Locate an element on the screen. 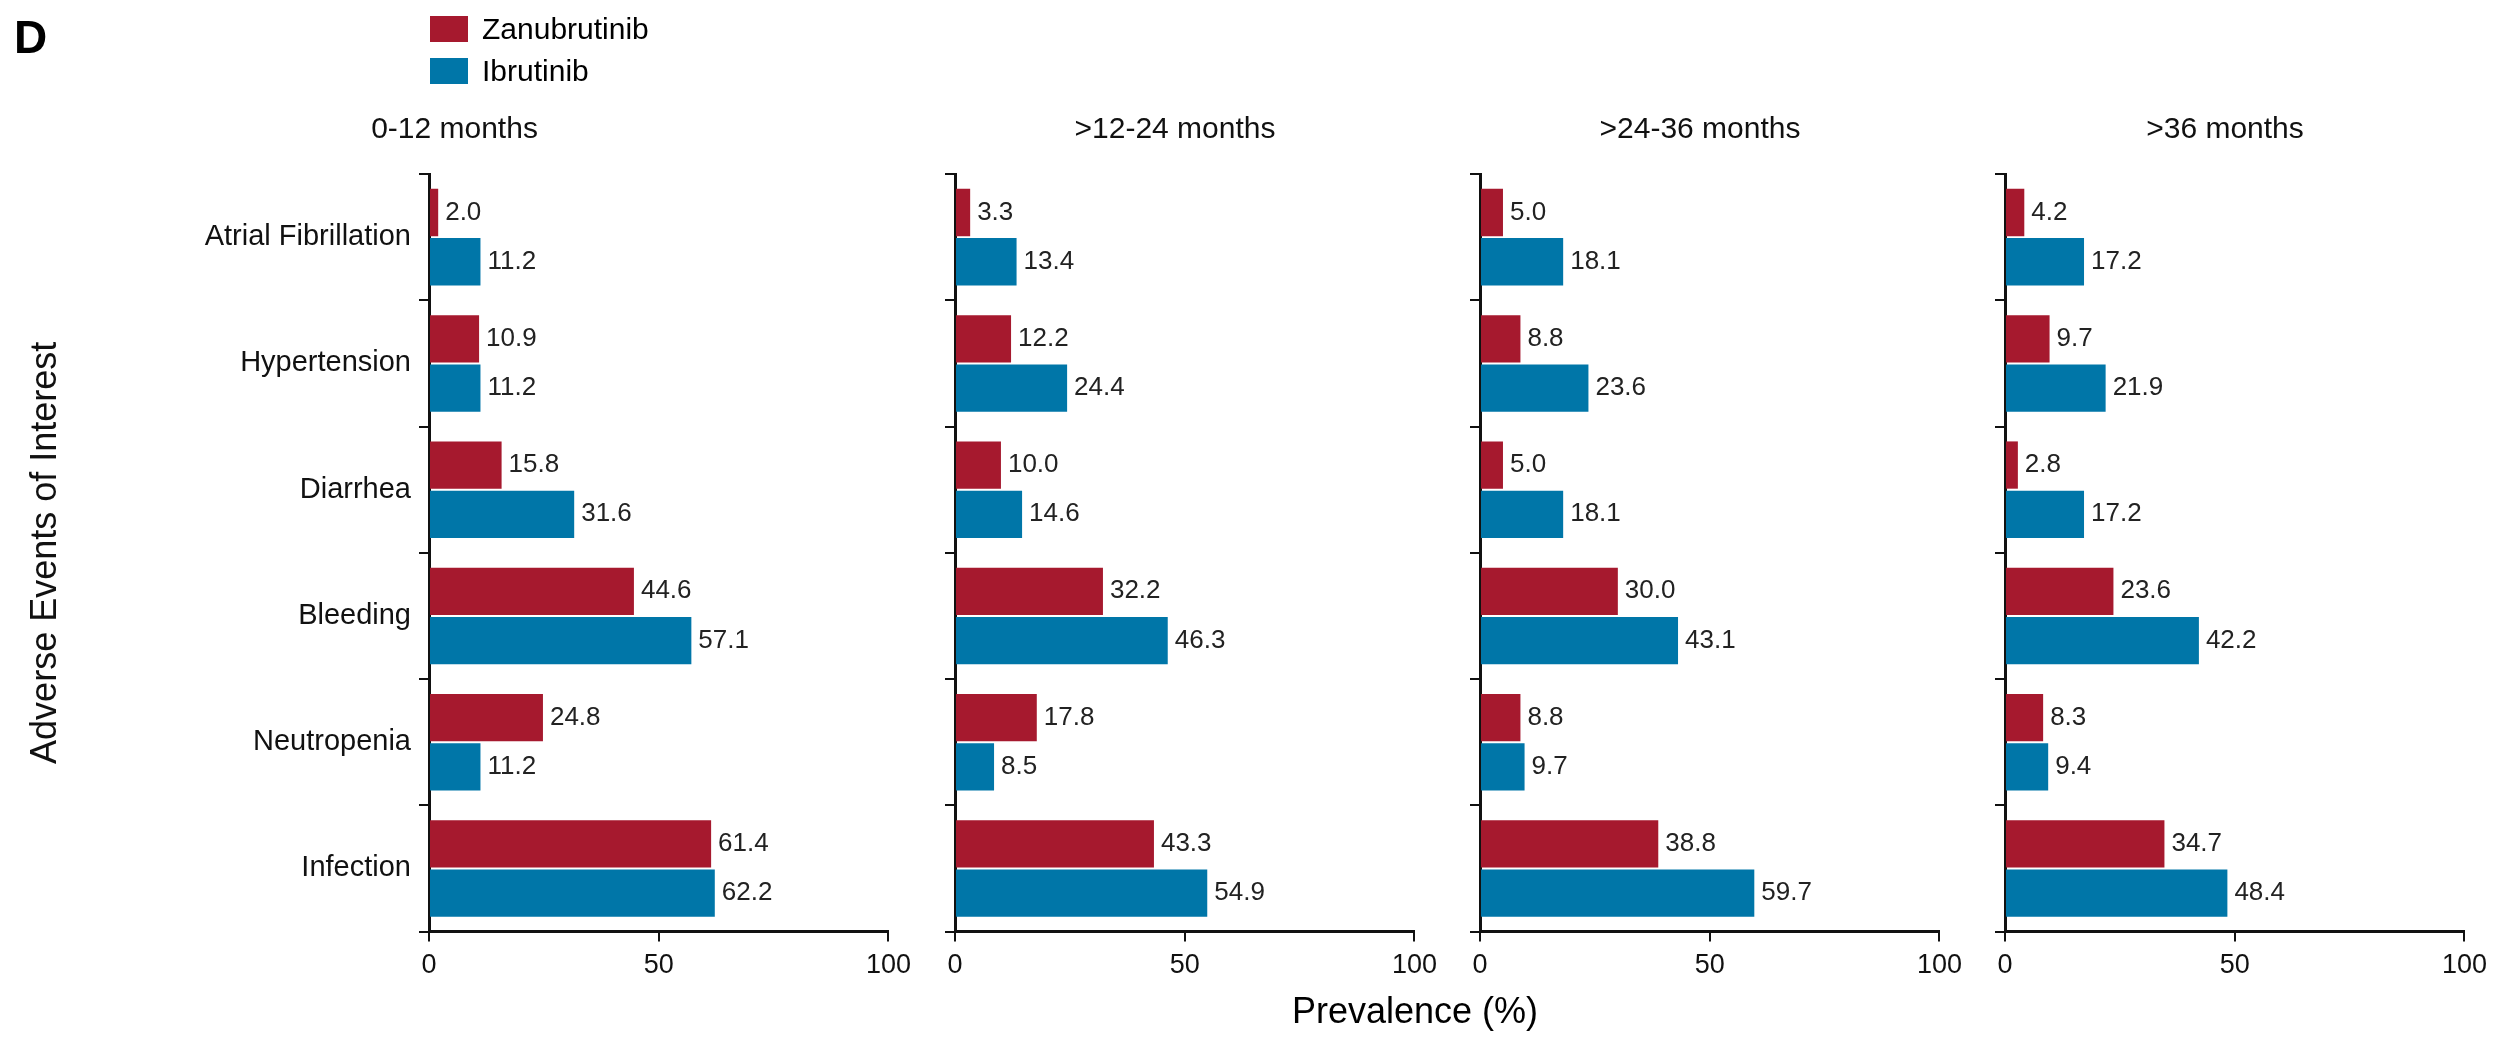 This screenshot has height=1054, width=2507. data-label: 57.1 is located at coordinates (723, 638).